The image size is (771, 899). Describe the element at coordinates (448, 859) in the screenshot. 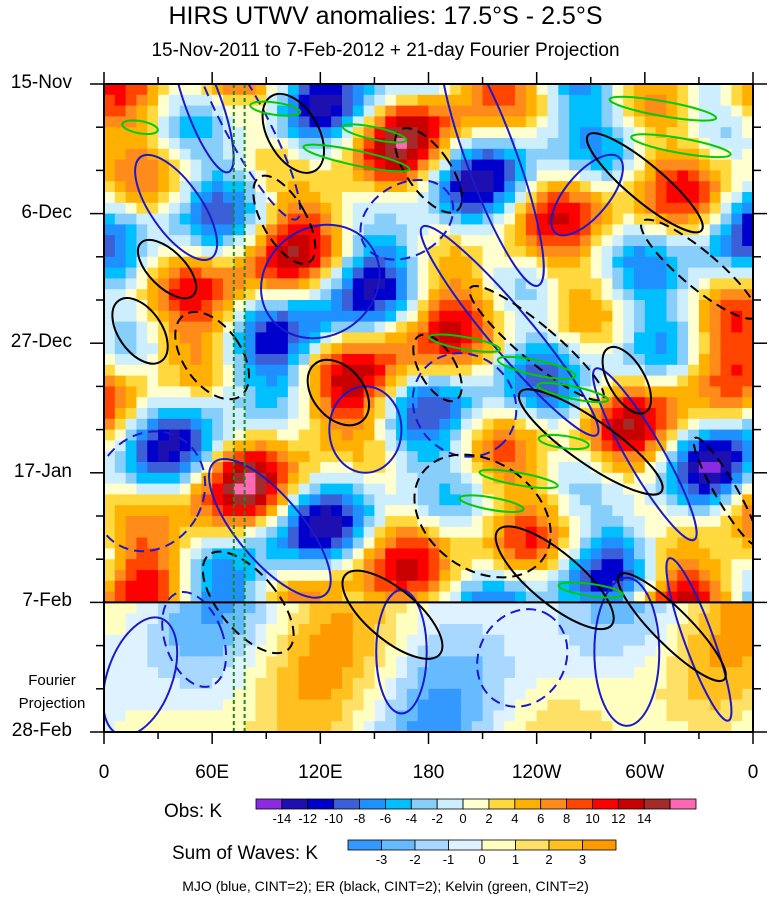

I see `waves-colorbar-label: -1` at that location.